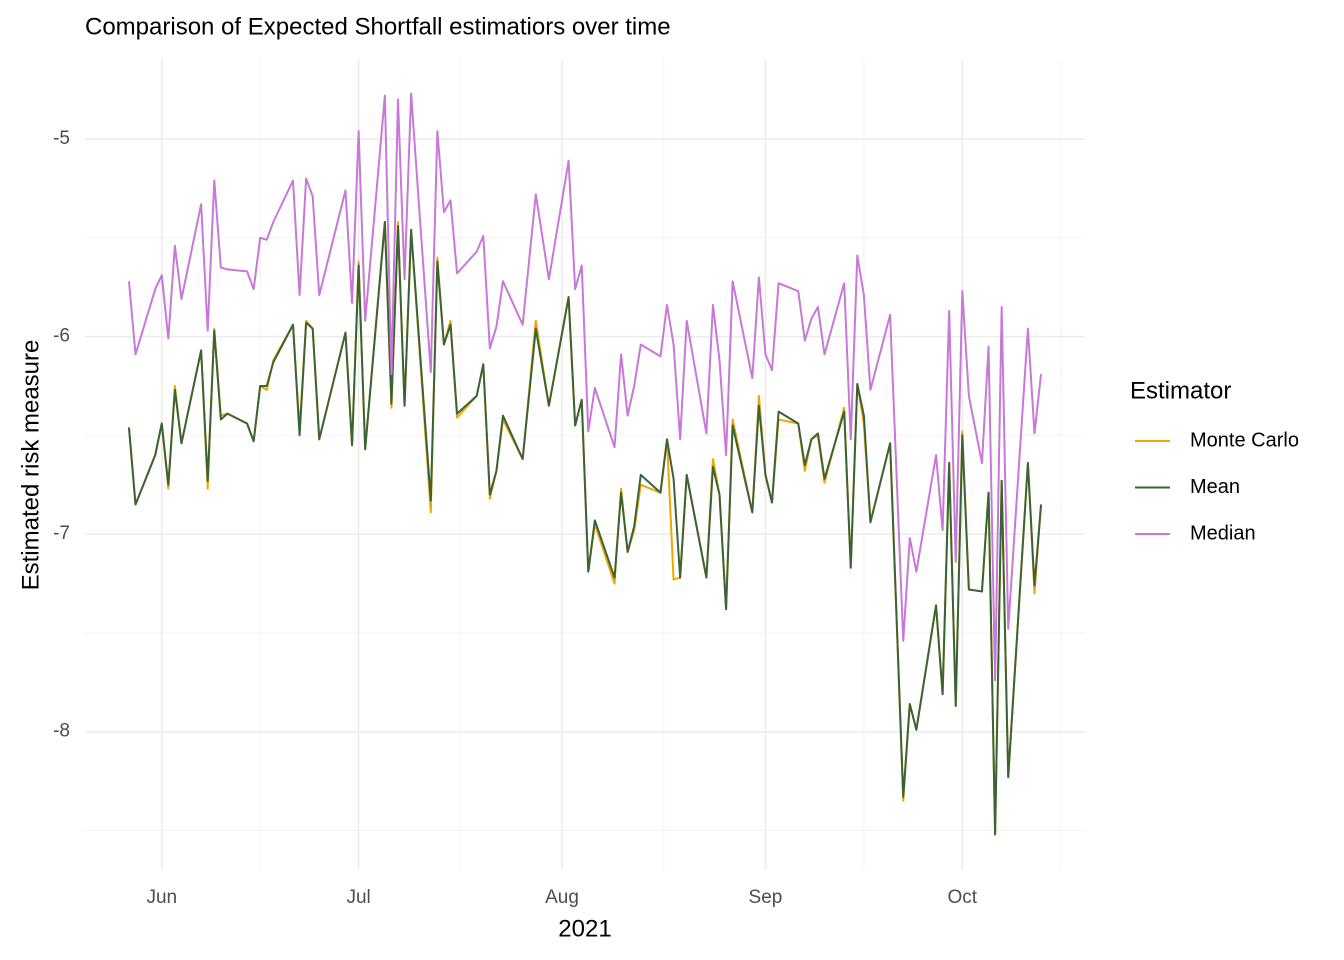 The width and height of the screenshot is (1344, 960). Describe the element at coordinates (61, 336) in the screenshot. I see `y-tick-label: -6` at that location.